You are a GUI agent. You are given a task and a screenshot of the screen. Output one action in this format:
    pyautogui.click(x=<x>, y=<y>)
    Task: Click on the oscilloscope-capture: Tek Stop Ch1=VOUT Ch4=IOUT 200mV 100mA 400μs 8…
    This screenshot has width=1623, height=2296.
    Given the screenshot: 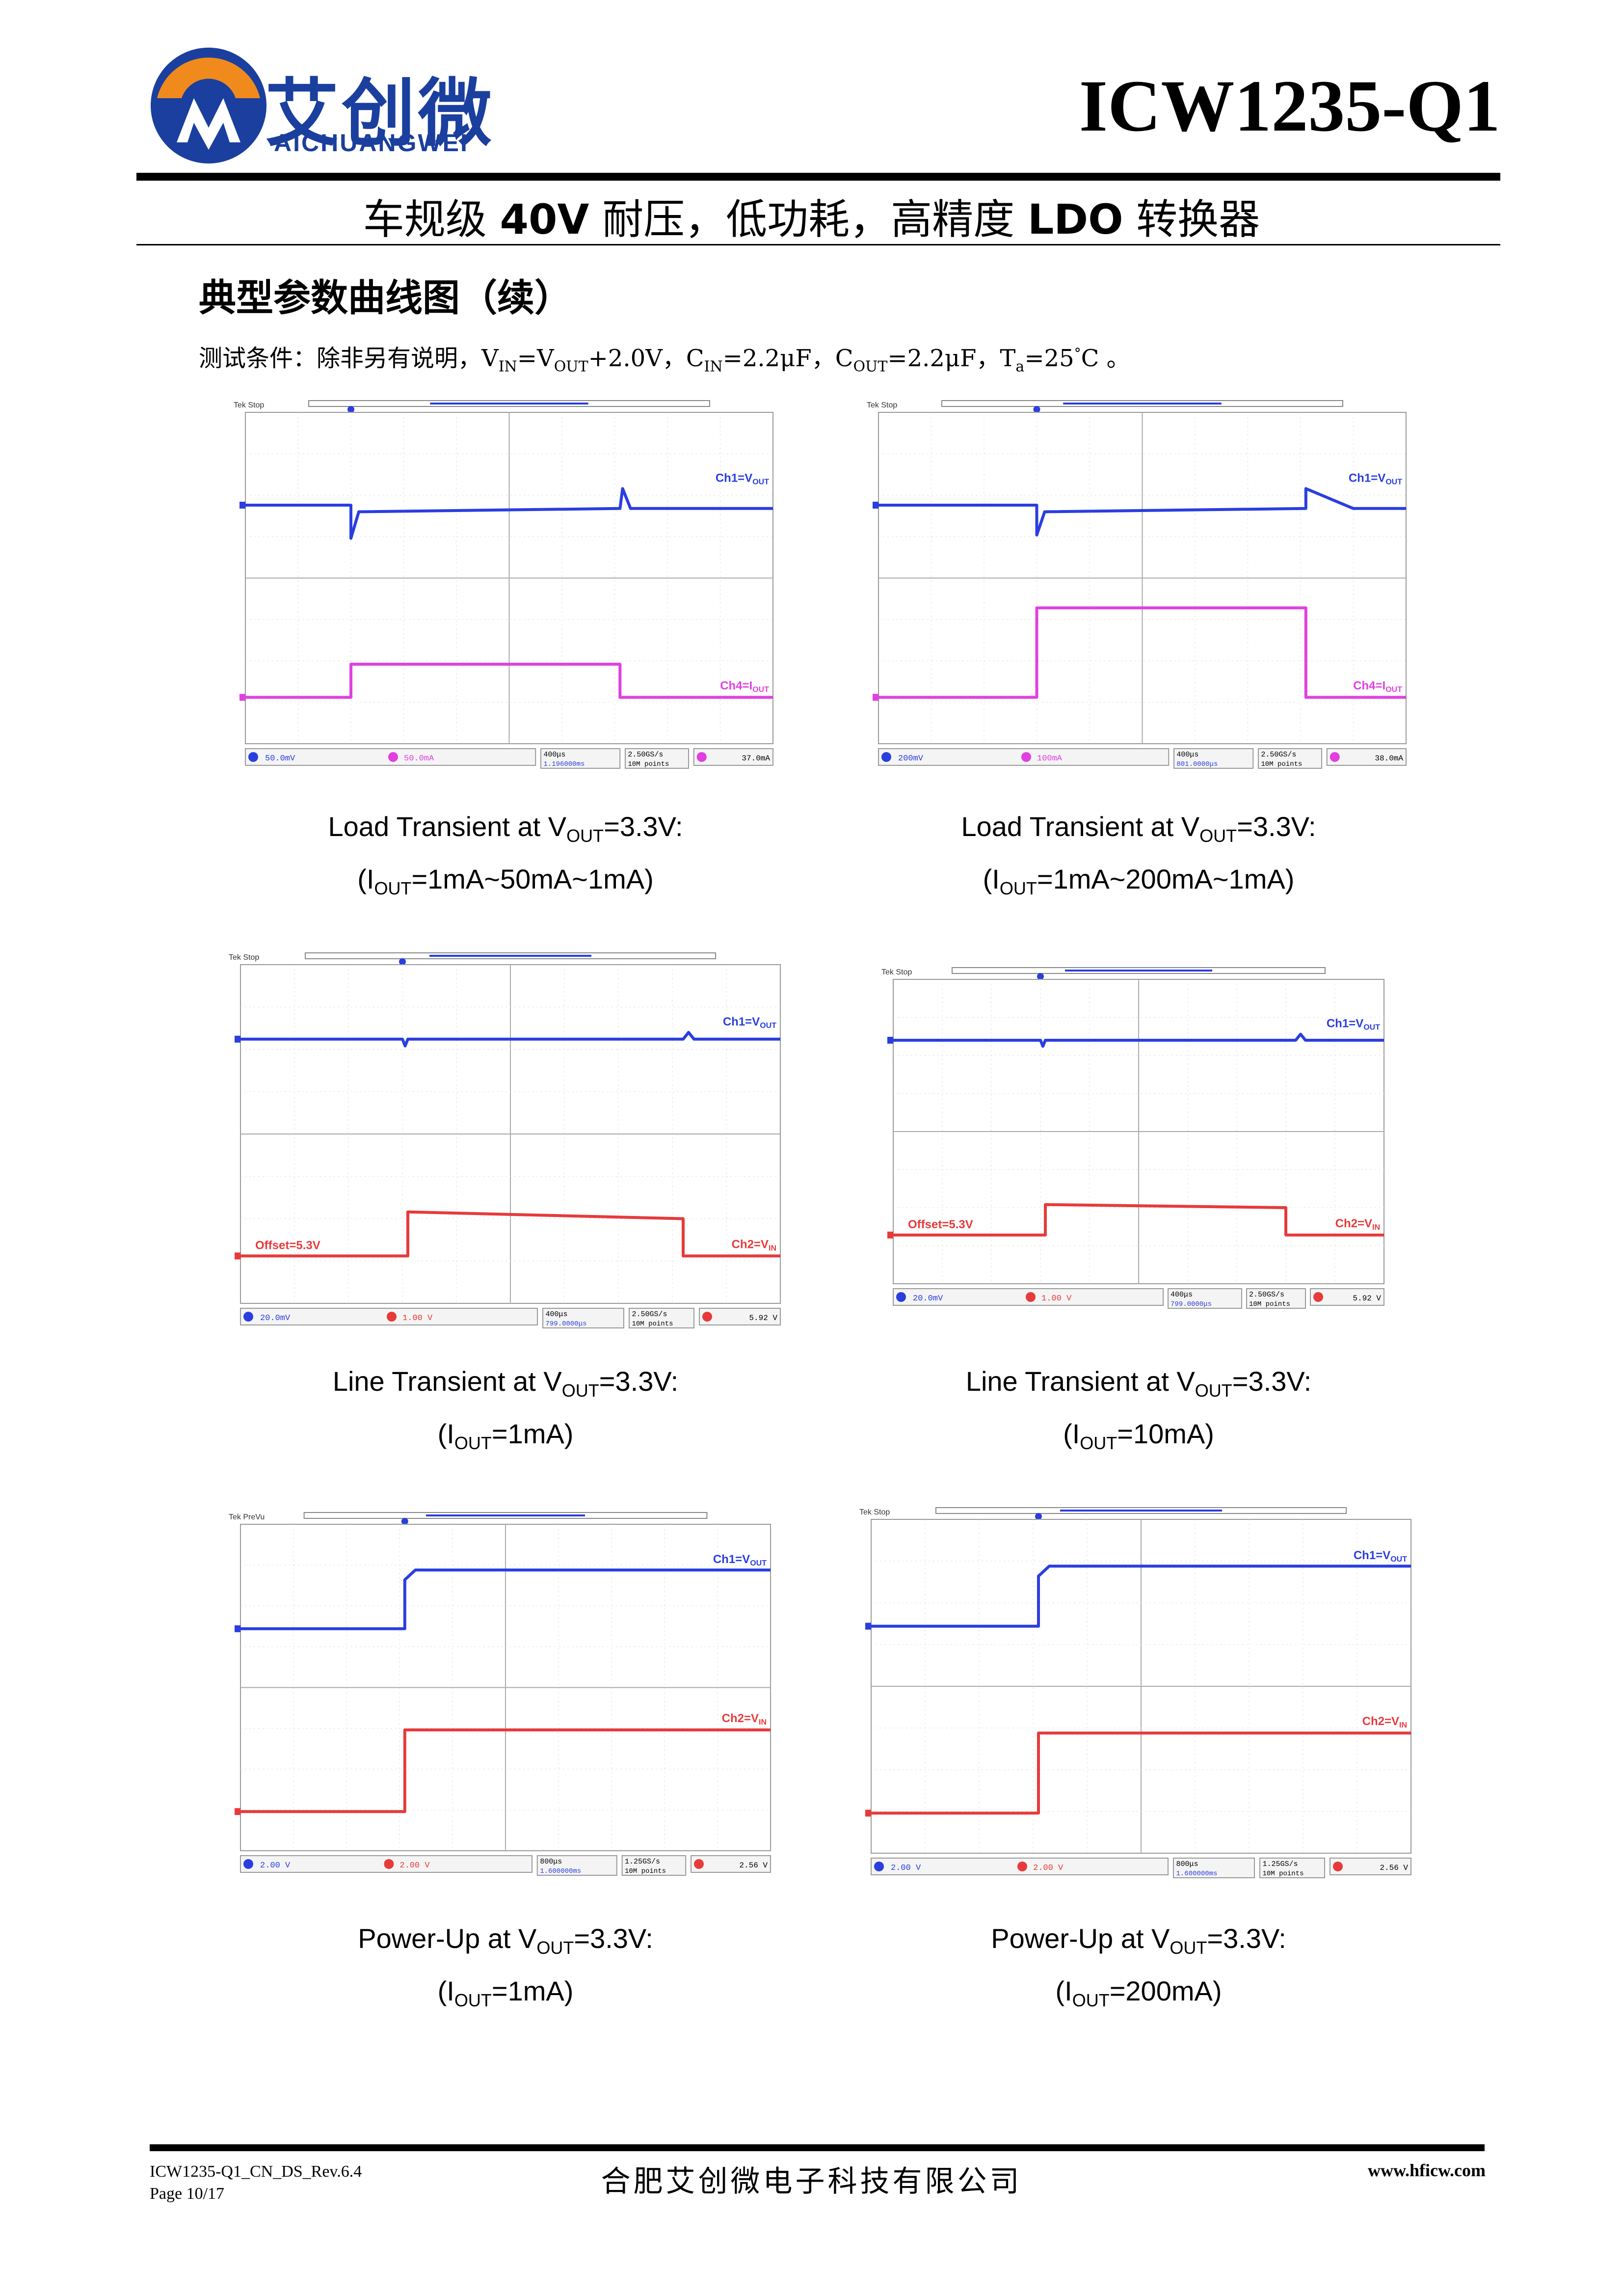 What is the action you would take?
    pyautogui.click(x=1140, y=590)
    